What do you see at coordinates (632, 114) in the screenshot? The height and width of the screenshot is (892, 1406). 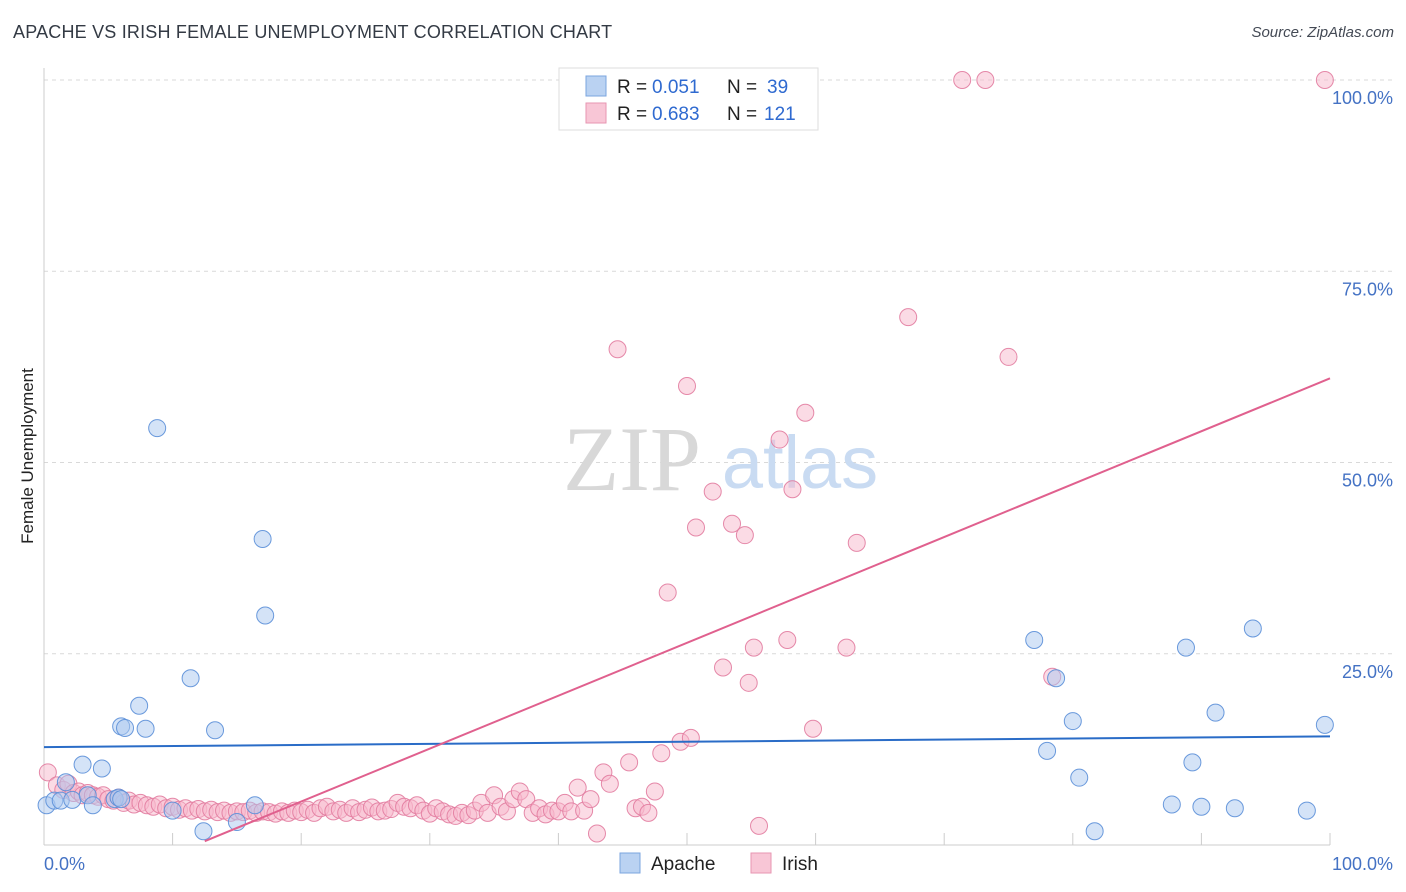 I see `legend-irish-r-label: R =` at bounding box center [632, 114].